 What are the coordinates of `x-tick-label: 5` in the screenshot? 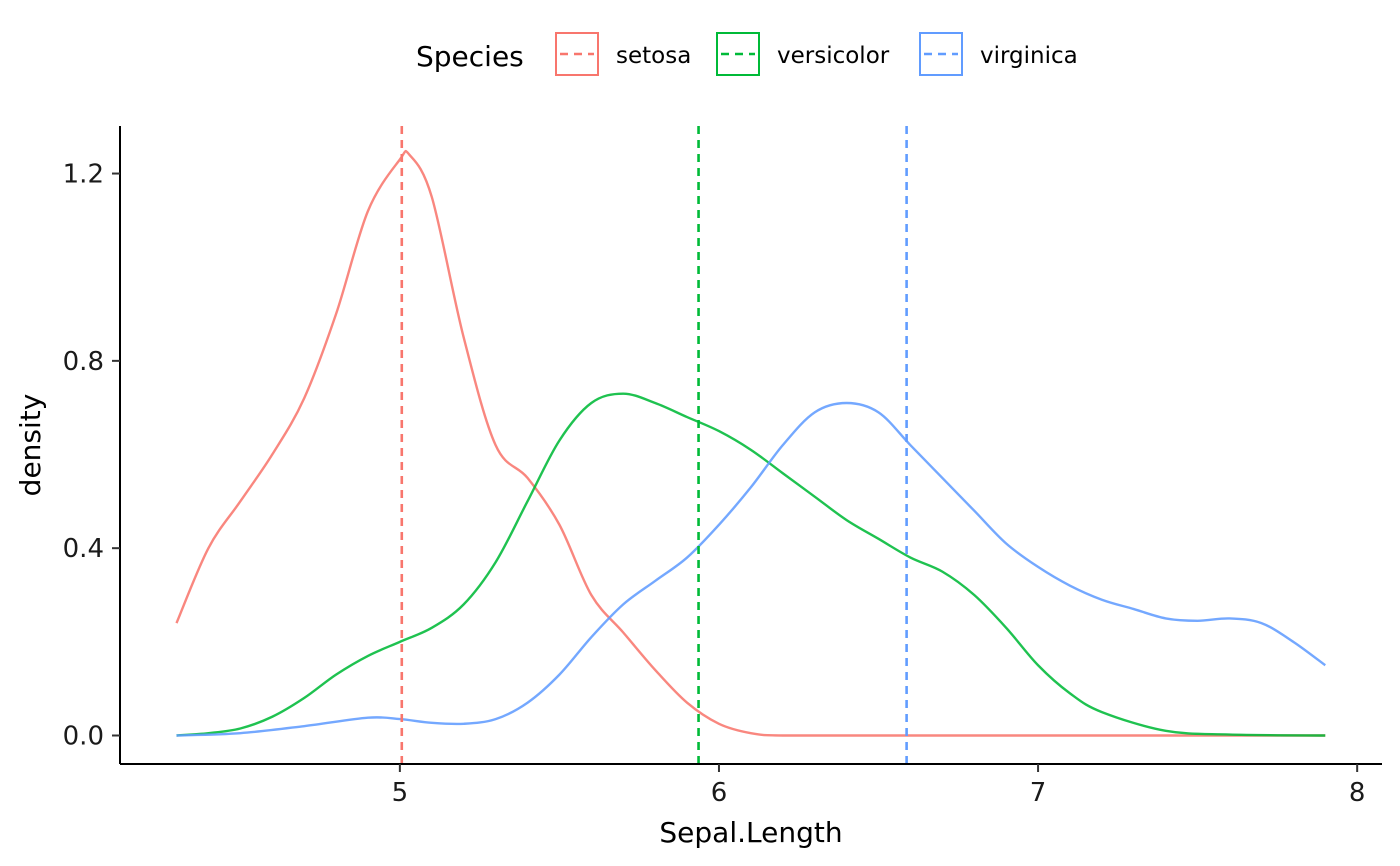 It's located at (400, 793).